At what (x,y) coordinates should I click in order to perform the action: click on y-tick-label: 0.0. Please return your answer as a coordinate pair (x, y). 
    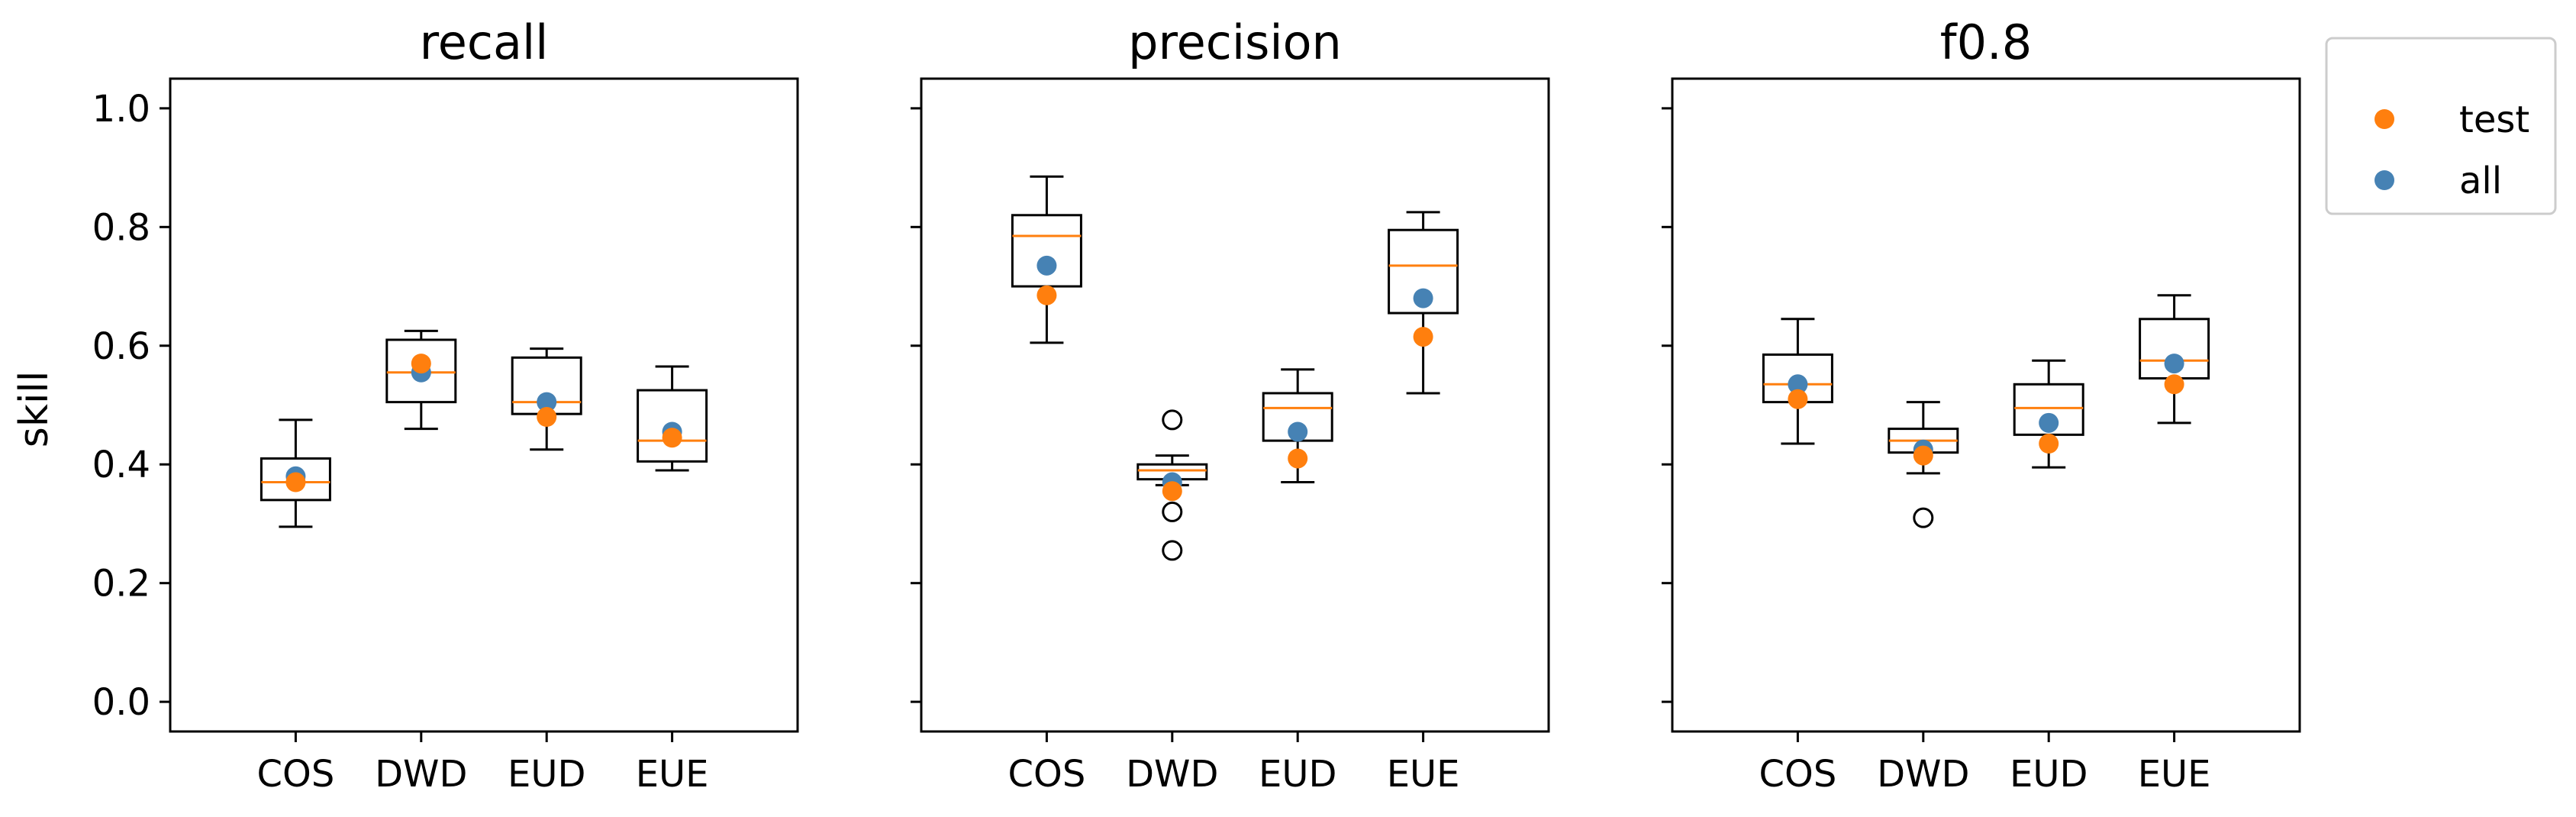
    Looking at the image, I should click on (121, 703).